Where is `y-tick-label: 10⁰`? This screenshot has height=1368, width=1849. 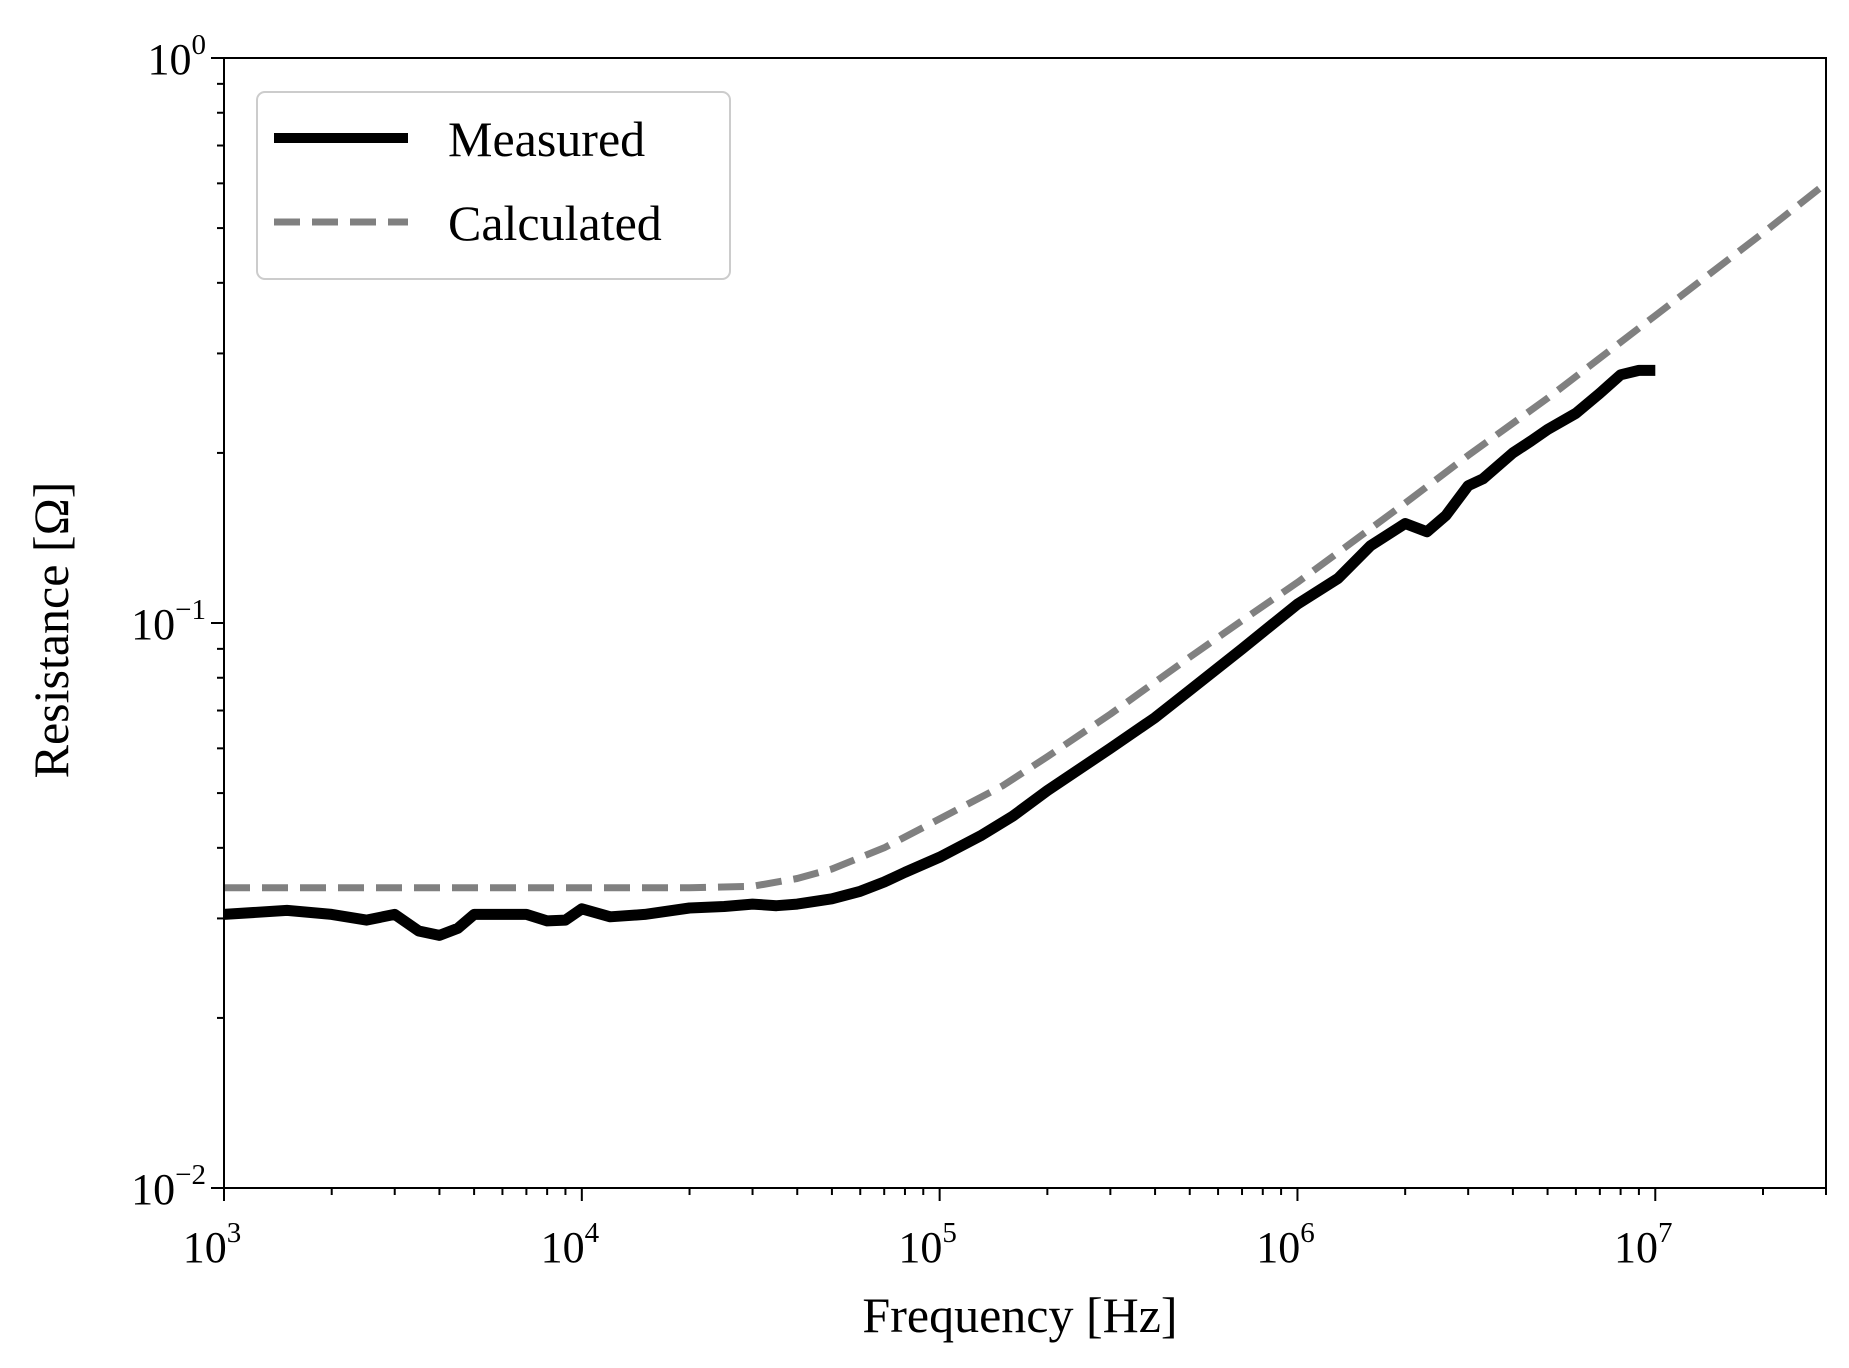
y-tick-label: 10⁰ is located at coordinates (177, 56).